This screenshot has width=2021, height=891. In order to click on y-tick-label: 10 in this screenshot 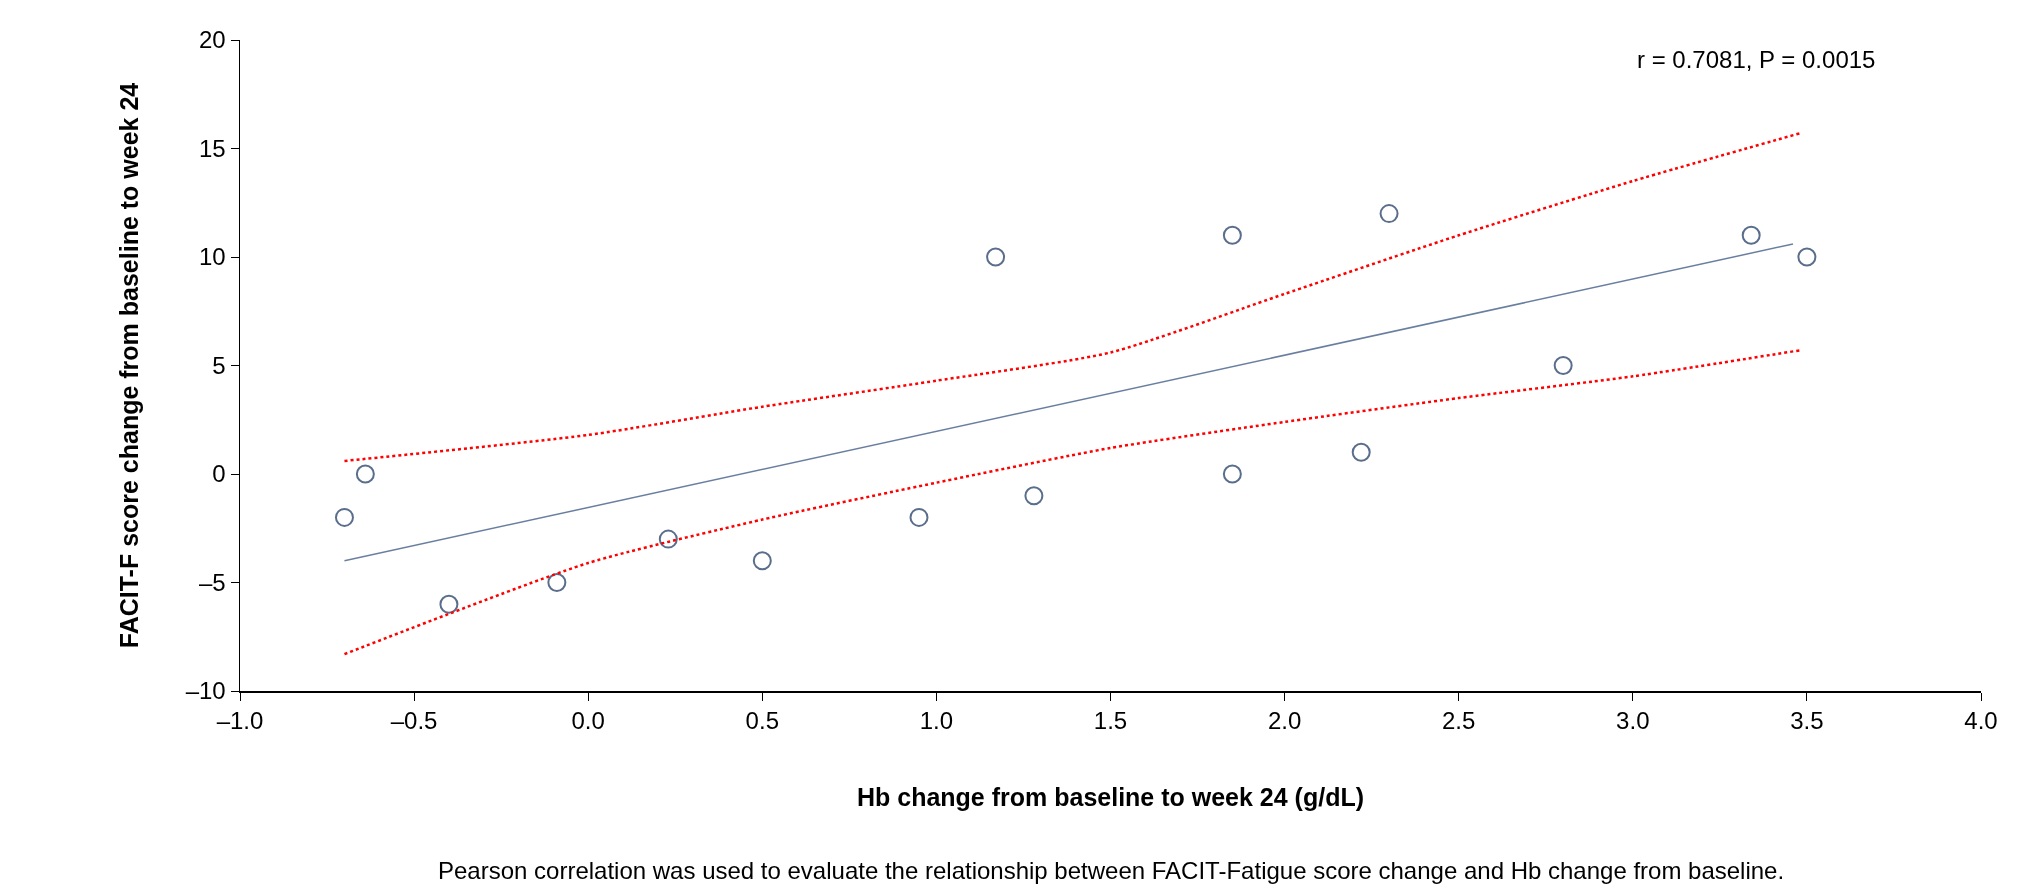, I will do `click(212, 257)`.